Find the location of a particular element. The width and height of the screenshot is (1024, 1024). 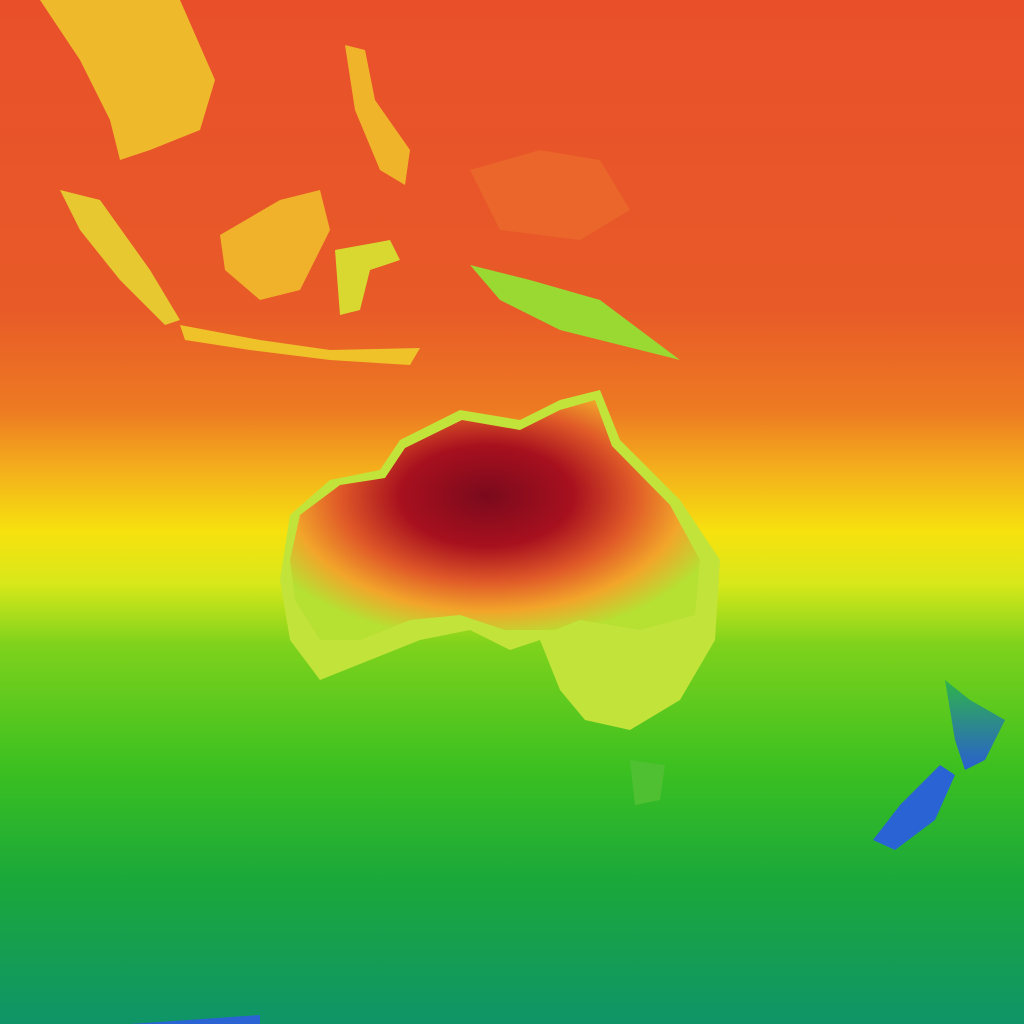

australia is located at coordinates (495, 520).